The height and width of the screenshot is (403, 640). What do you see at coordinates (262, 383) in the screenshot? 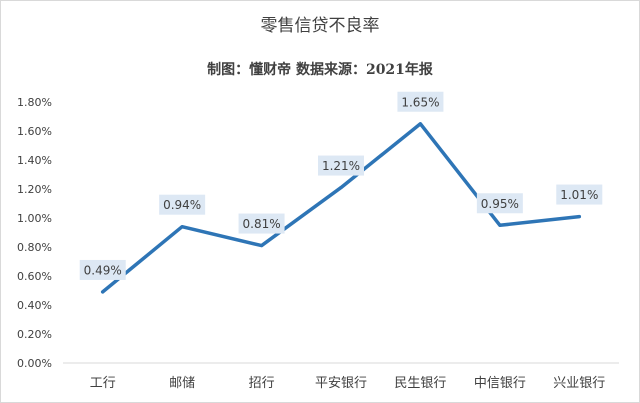
I see `x-category-label: 招行` at bounding box center [262, 383].